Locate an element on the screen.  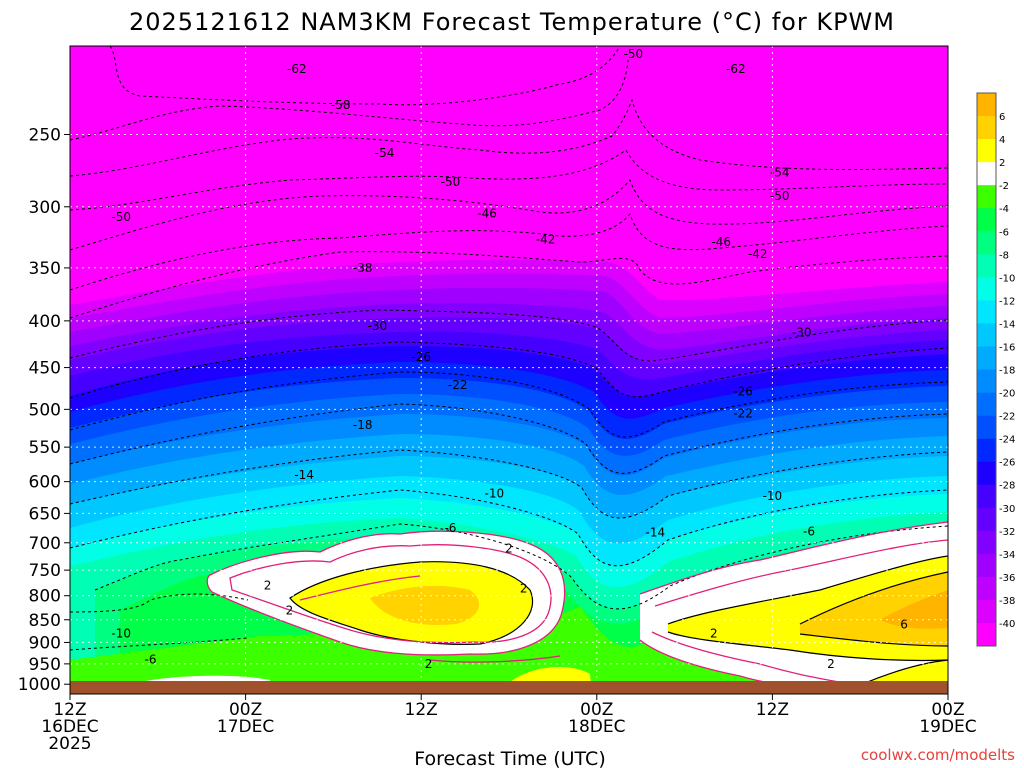
x-axis-label: Forecast Time (UTC) is located at coordinates (509, 758).